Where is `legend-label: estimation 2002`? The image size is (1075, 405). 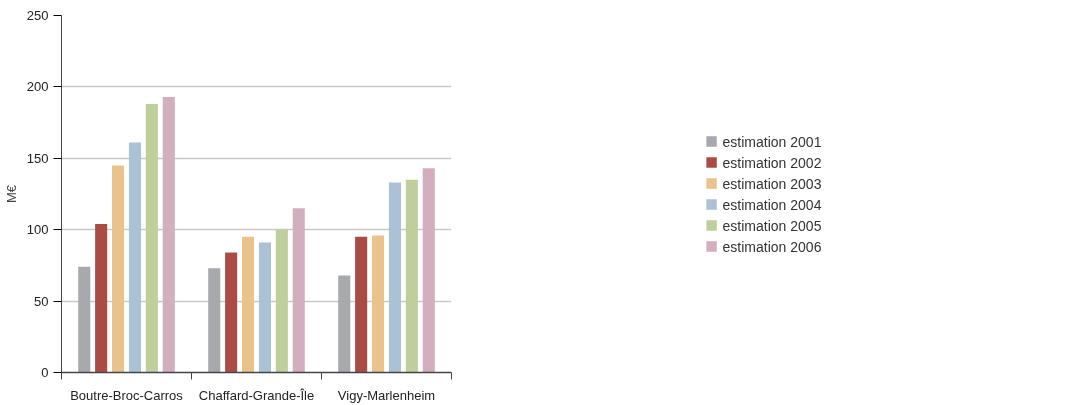 legend-label: estimation 2002 is located at coordinates (772, 162).